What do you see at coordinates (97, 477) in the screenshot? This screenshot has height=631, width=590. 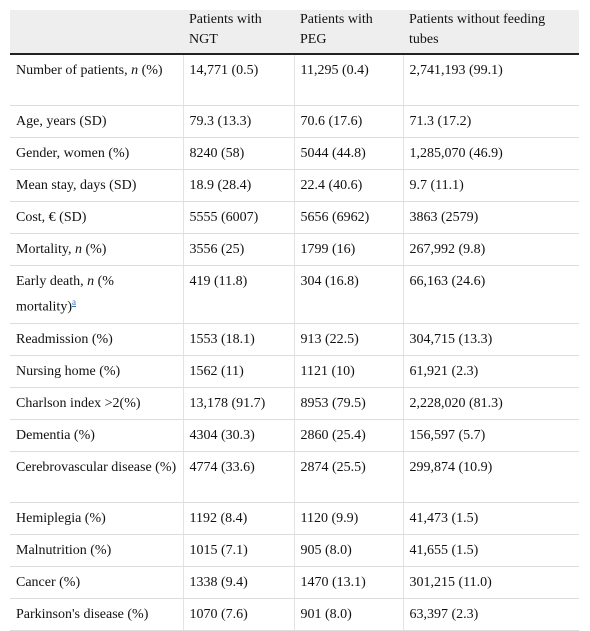 I see `row-label: Cerebrovascular disease (%)` at bounding box center [97, 477].